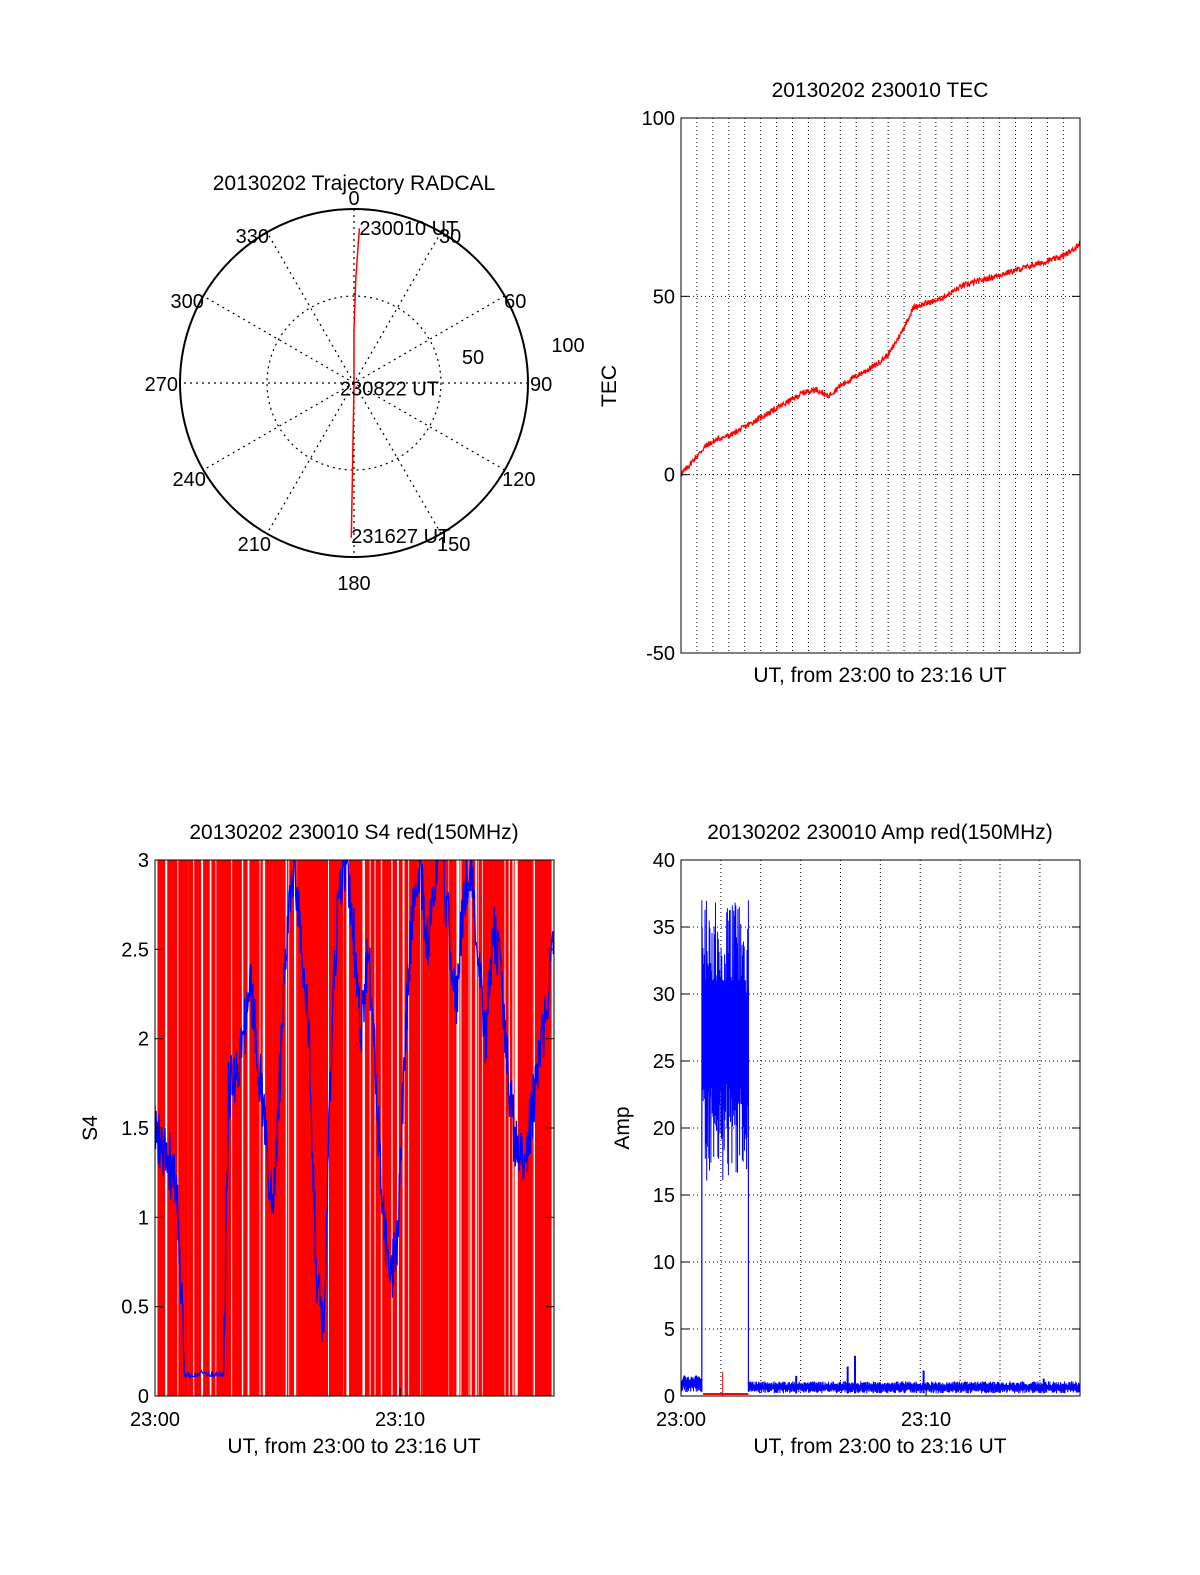  I want to click on y-axis-label: TEC, so click(609, 386).